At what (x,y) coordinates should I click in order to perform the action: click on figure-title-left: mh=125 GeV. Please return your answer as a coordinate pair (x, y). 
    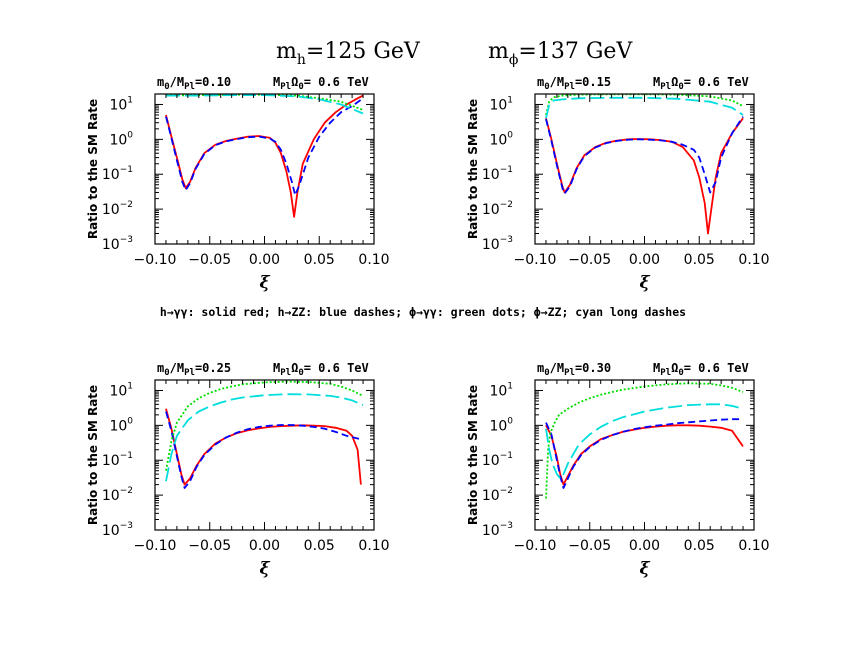
    Looking at the image, I should click on (348, 53).